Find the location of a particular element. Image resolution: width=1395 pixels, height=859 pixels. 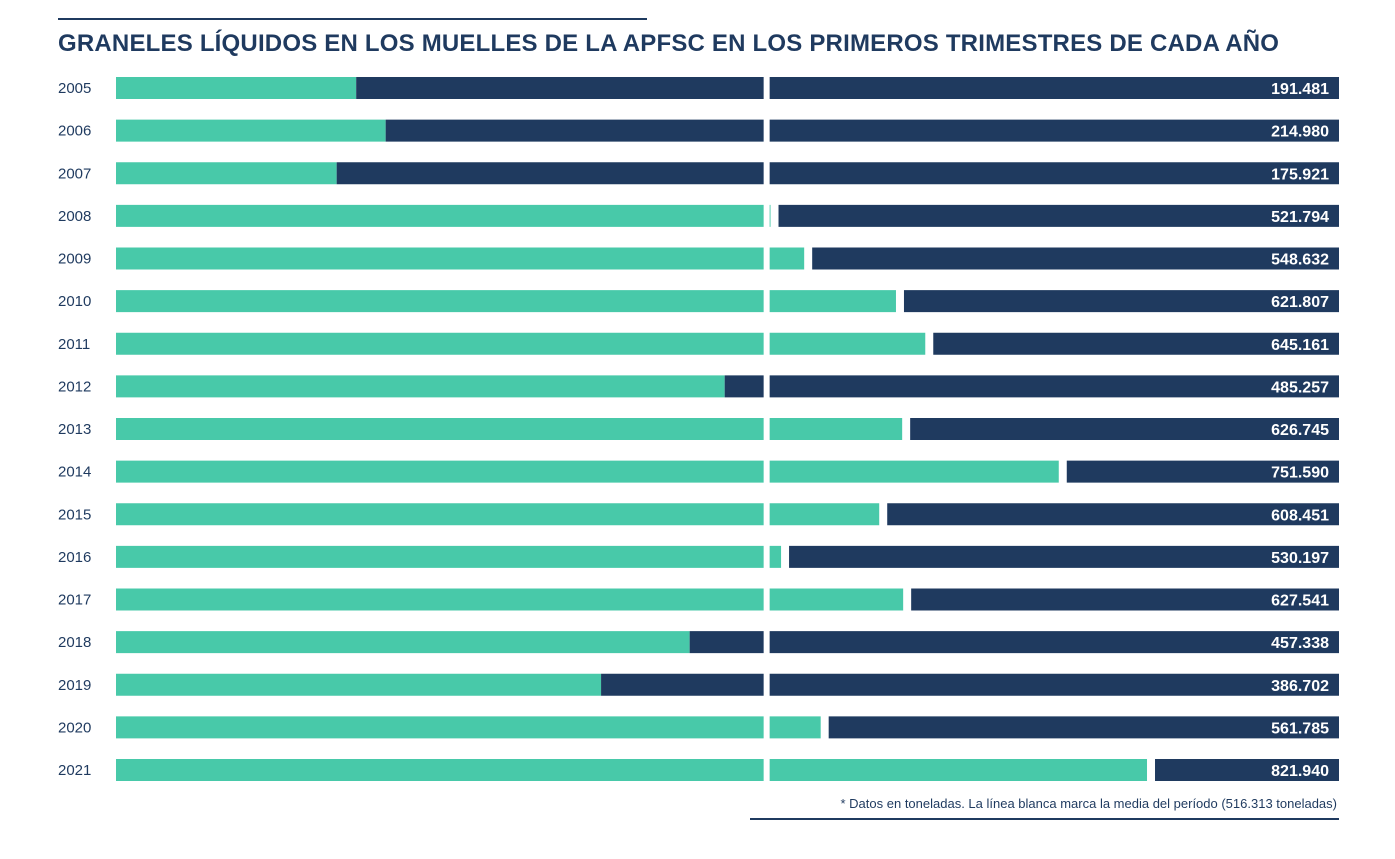

value-label: 821.940 is located at coordinates (1300, 771).